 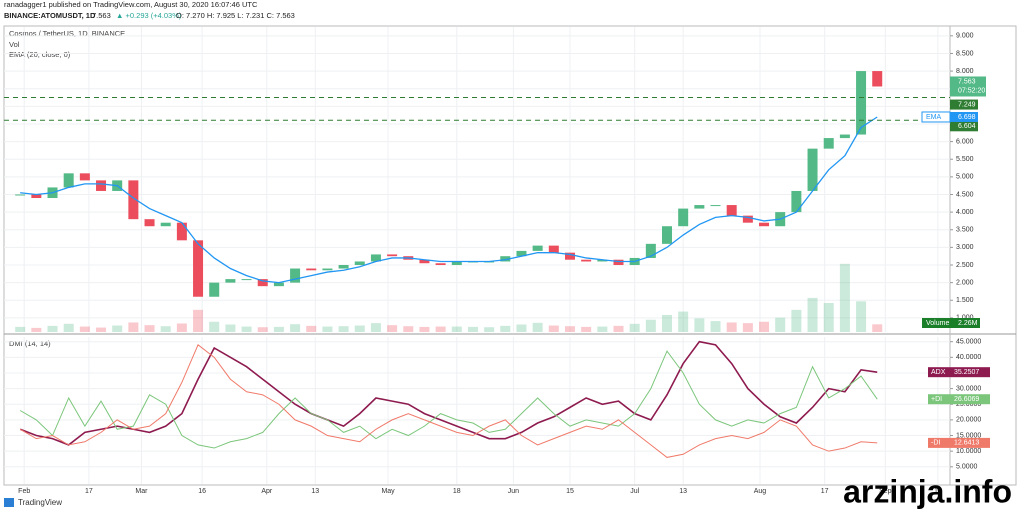 What do you see at coordinates (965, 230) in the screenshot?
I see `y-tick-label: 3.500` at bounding box center [965, 230].